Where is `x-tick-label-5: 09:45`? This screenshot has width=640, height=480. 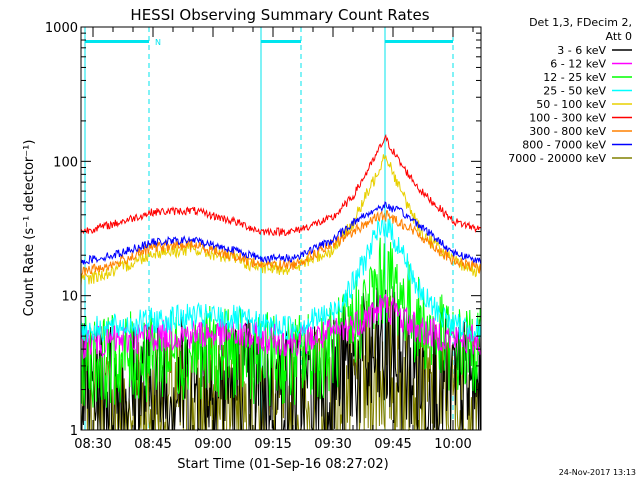
x-tick-label-5: 09:45 is located at coordinates (392, 444).